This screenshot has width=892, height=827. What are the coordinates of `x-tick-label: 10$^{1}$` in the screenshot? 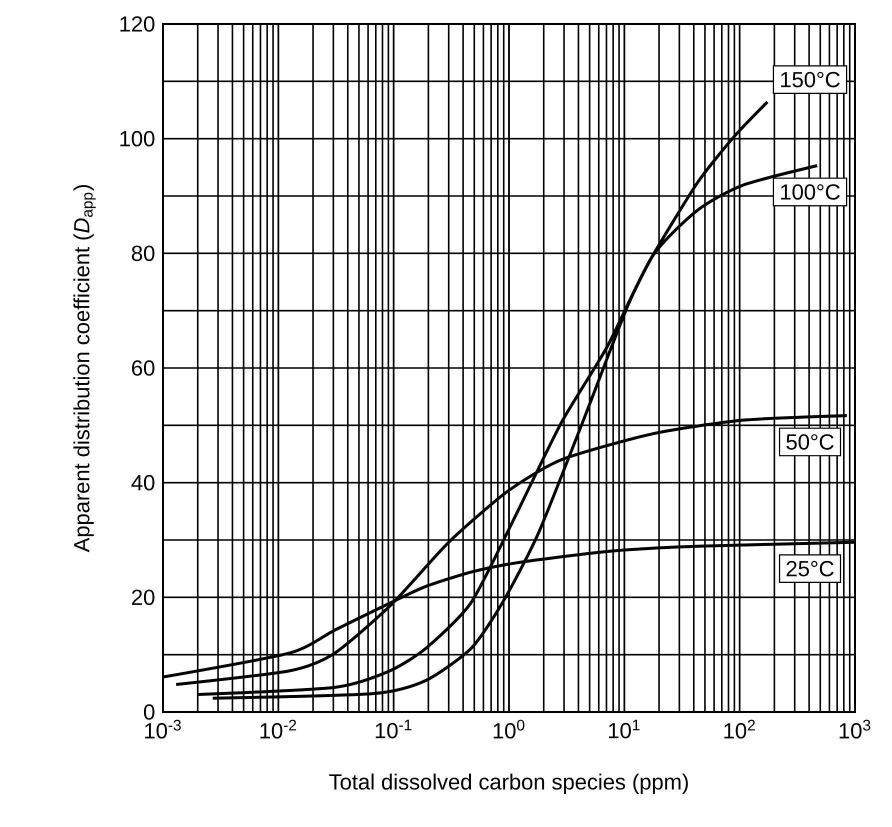 It's located at (624, 729).